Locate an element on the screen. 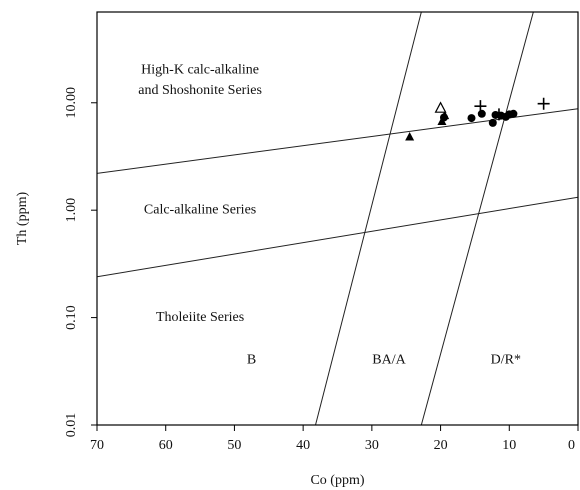  y-tick-label: 0.01 is located at coordinates (71, 425).